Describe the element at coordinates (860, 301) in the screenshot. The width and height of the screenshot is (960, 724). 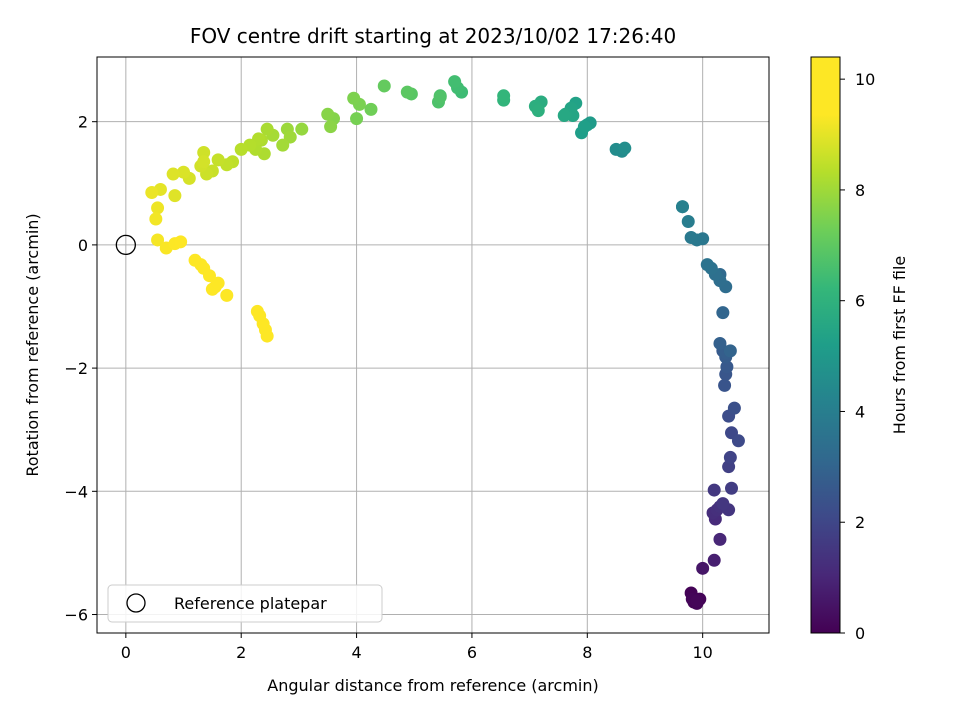
I see `colorbar-tick-label: 6` at that location.